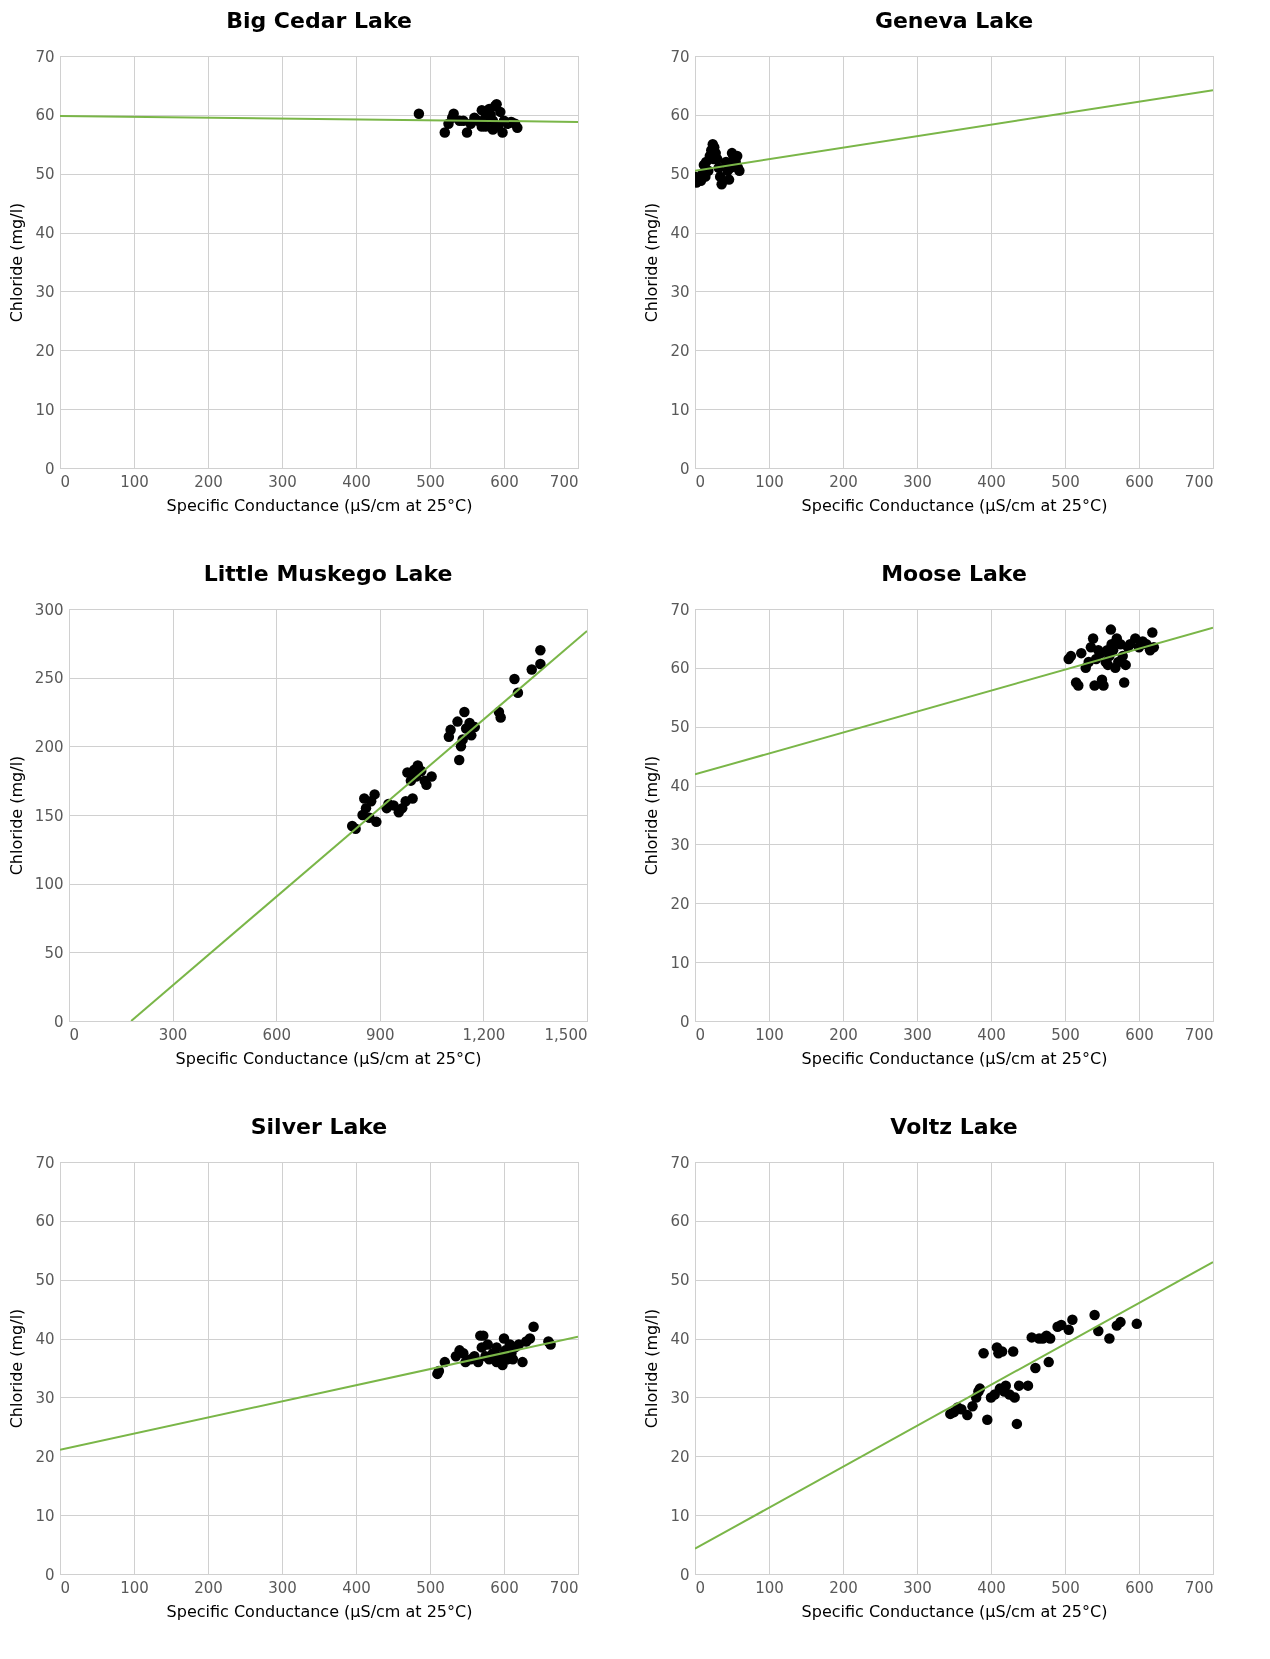 The width and height of the screenshot is (1270, 1659). Describe the element at coordinates (49, 884) in the screenshot. I see `y-tick-label: 100` at that location.